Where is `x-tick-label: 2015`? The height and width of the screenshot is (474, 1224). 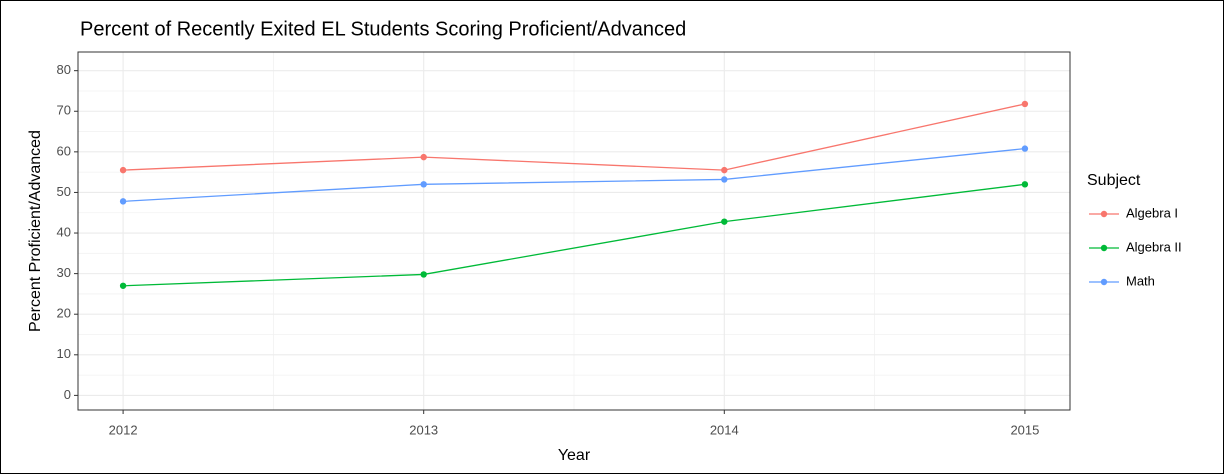 x-tick-label: 2015 is located at coordinates (1024, 429).